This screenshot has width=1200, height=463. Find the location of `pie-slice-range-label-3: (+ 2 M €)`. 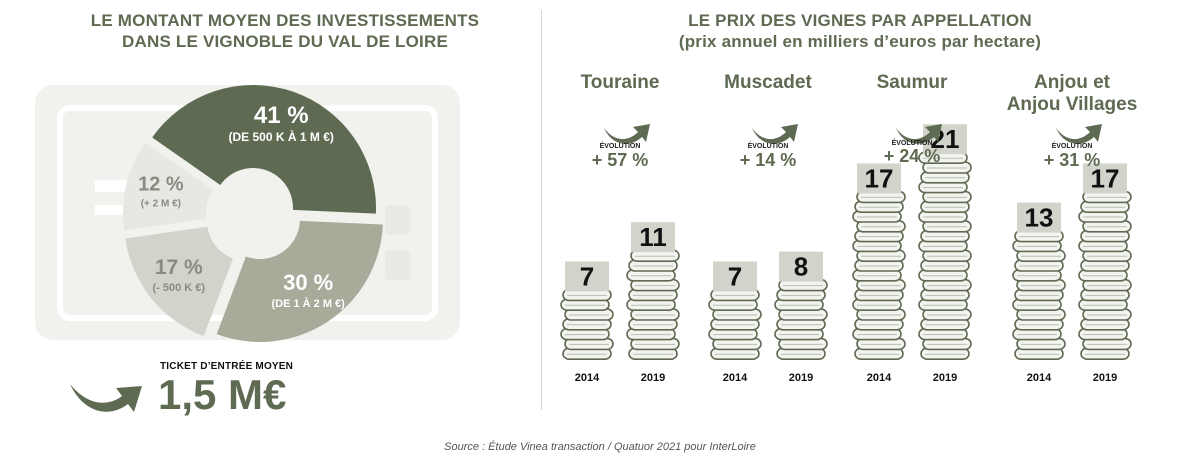

pie-slice-range-label-3: (+ 2 M €) is located at coordinates (161, 204).